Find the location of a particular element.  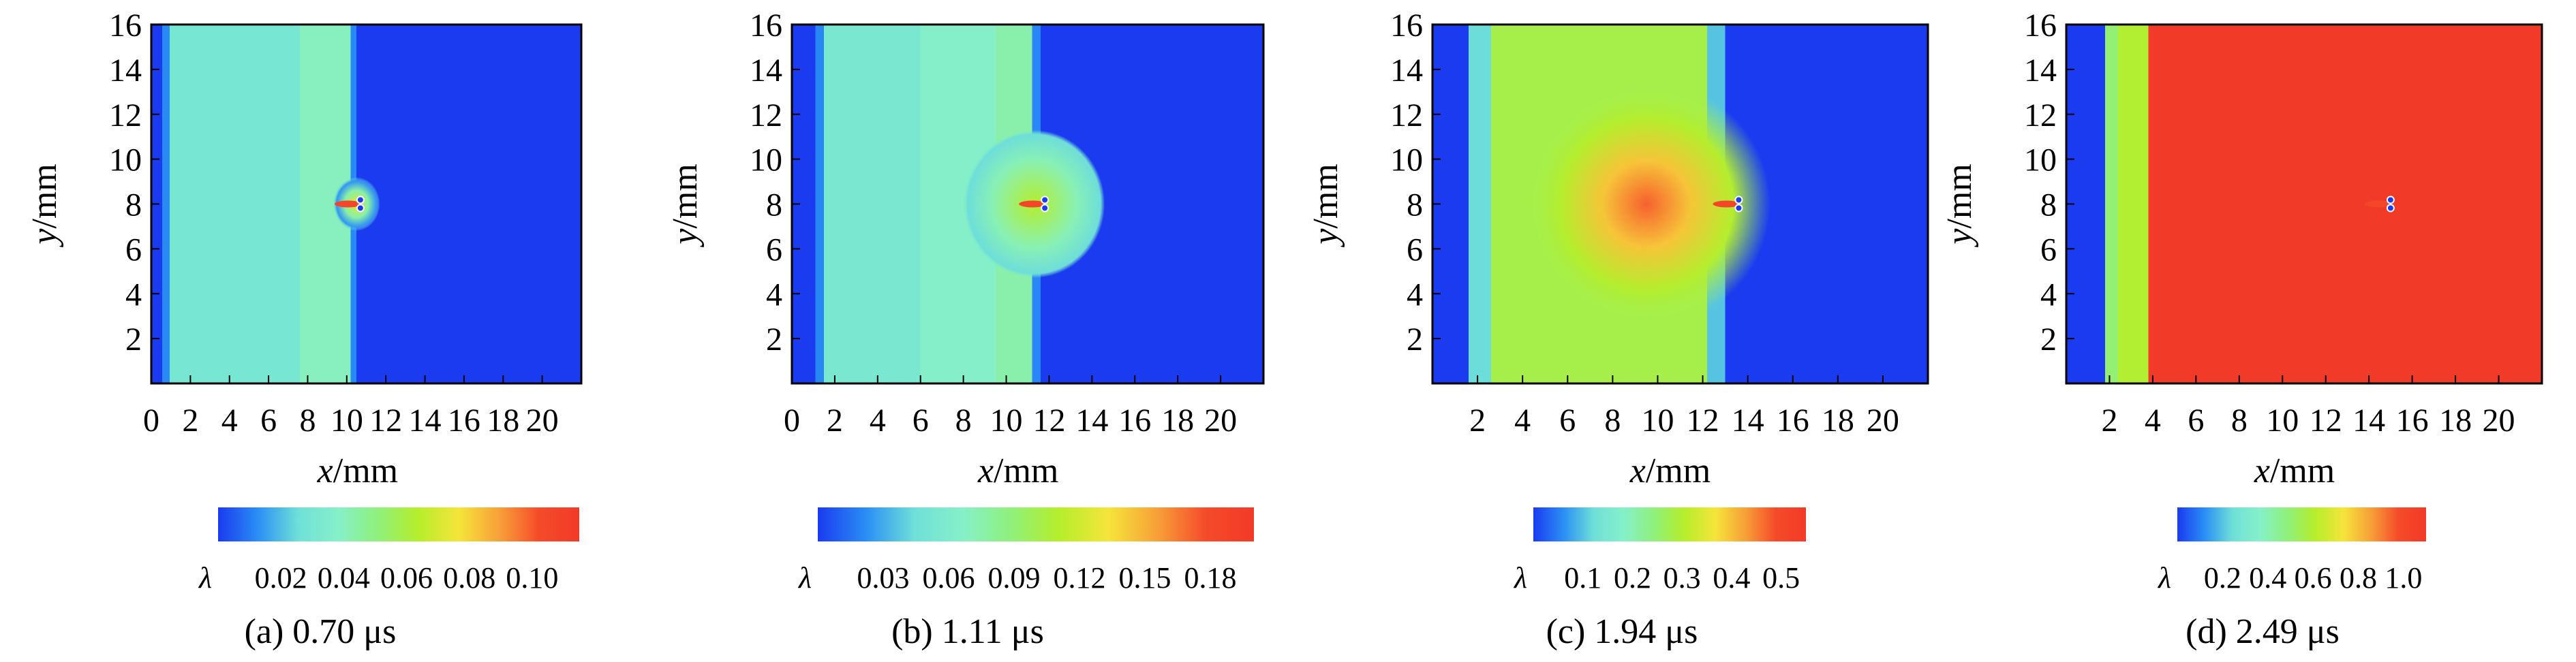

colorbar-tick-label: 0.8 is located at coordinates (2358, 578).